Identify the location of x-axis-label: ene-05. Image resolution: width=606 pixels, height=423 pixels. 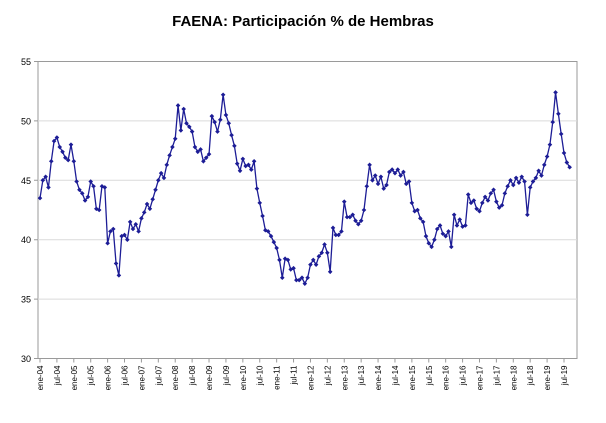
(74, 377).